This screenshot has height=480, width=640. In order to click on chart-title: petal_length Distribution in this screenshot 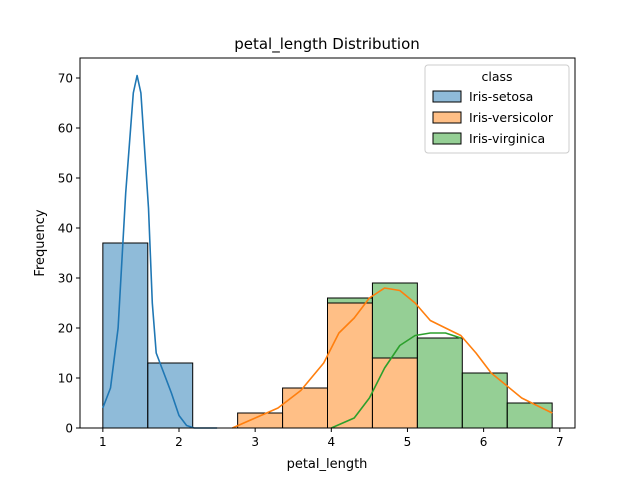, I will do `click(327, 44)`.